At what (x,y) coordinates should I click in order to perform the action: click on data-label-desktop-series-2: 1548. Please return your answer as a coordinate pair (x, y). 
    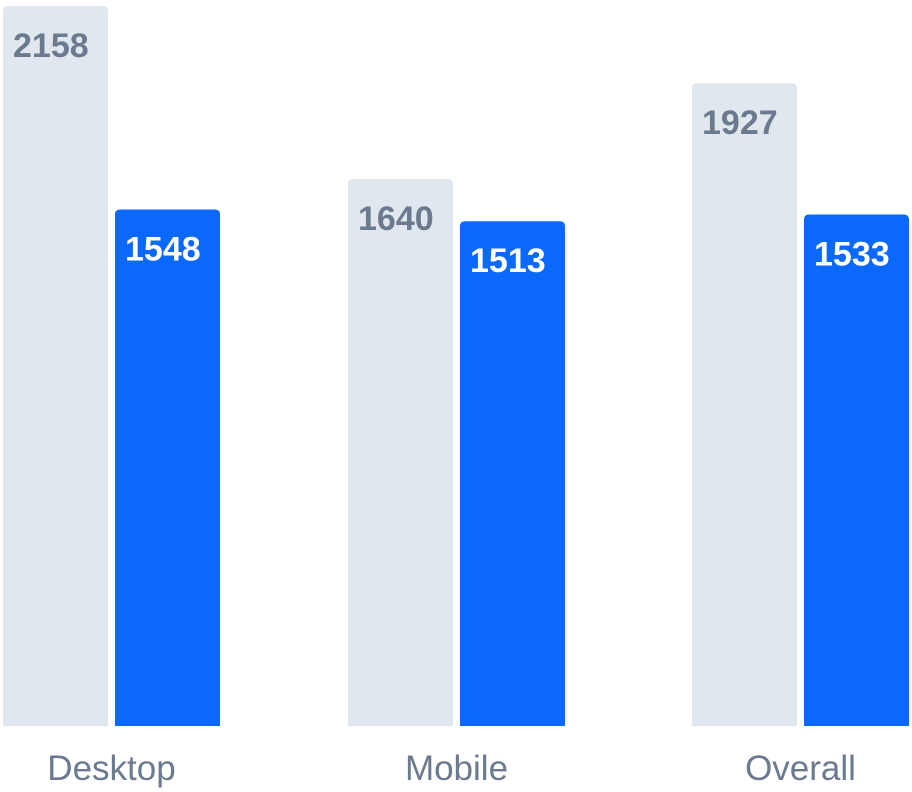
    Looking at the image, I should click on (163, 250).